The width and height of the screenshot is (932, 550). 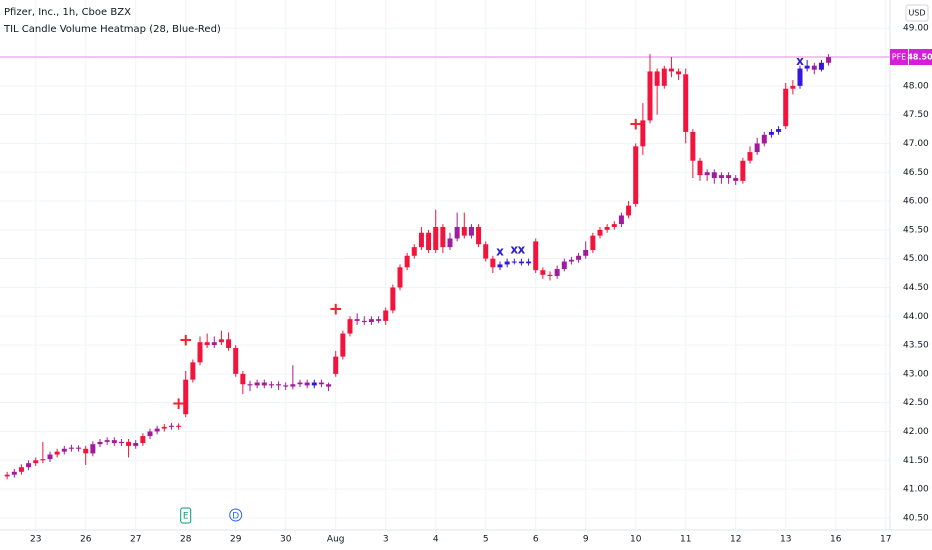 I want to click on y-tick-label: 46.00, so click(x=916, y=202).